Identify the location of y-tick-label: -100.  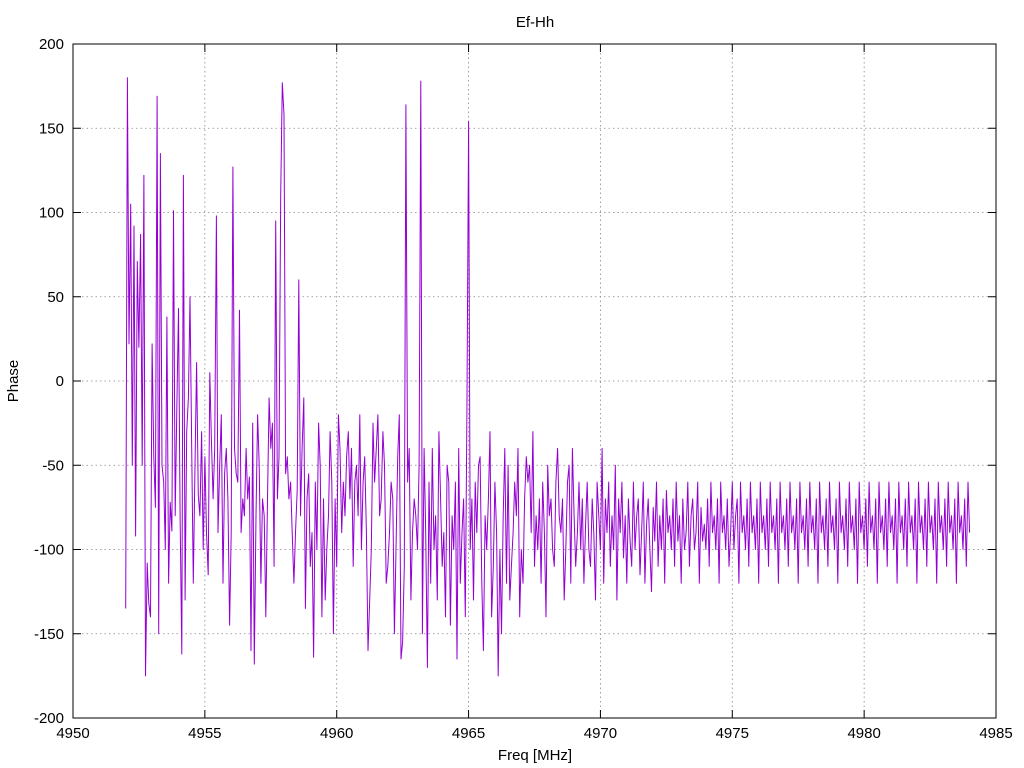
(49, 550).